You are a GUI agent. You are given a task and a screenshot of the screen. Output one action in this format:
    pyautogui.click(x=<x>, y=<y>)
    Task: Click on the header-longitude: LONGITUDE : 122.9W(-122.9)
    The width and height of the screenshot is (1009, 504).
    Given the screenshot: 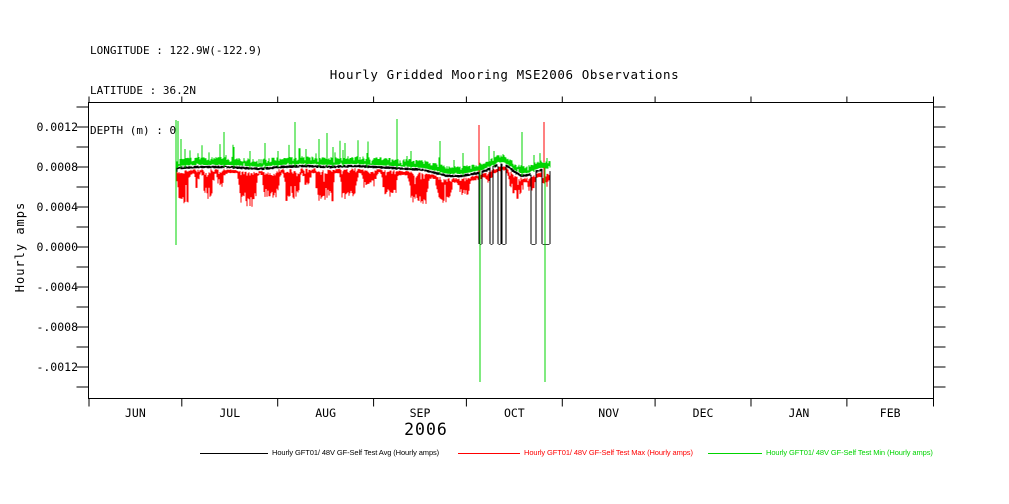 What is the action you would take?
    pyautogui.click(x=176, y=51)
    